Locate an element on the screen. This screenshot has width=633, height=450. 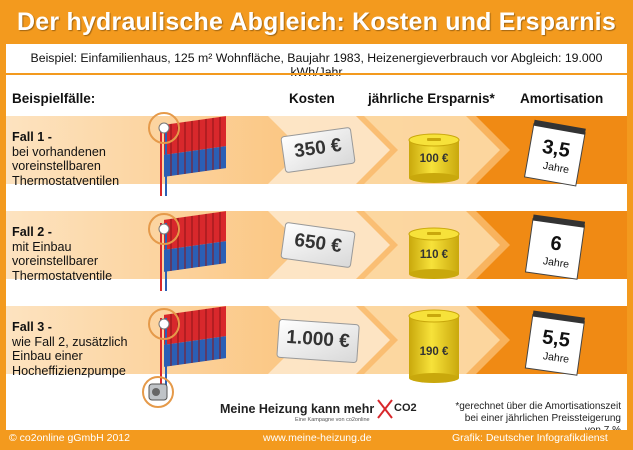
saving-value-2: 110 € is located at coordinates (434, 255).